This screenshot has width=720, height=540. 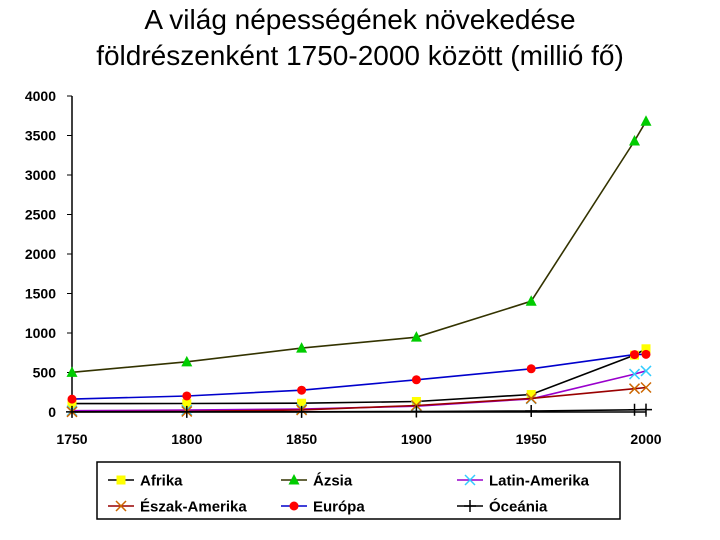 What do you see at coordinates (416, 439) in the screenshot?
I see `x-tick-label: 1900` at bounding box center [416, 439].